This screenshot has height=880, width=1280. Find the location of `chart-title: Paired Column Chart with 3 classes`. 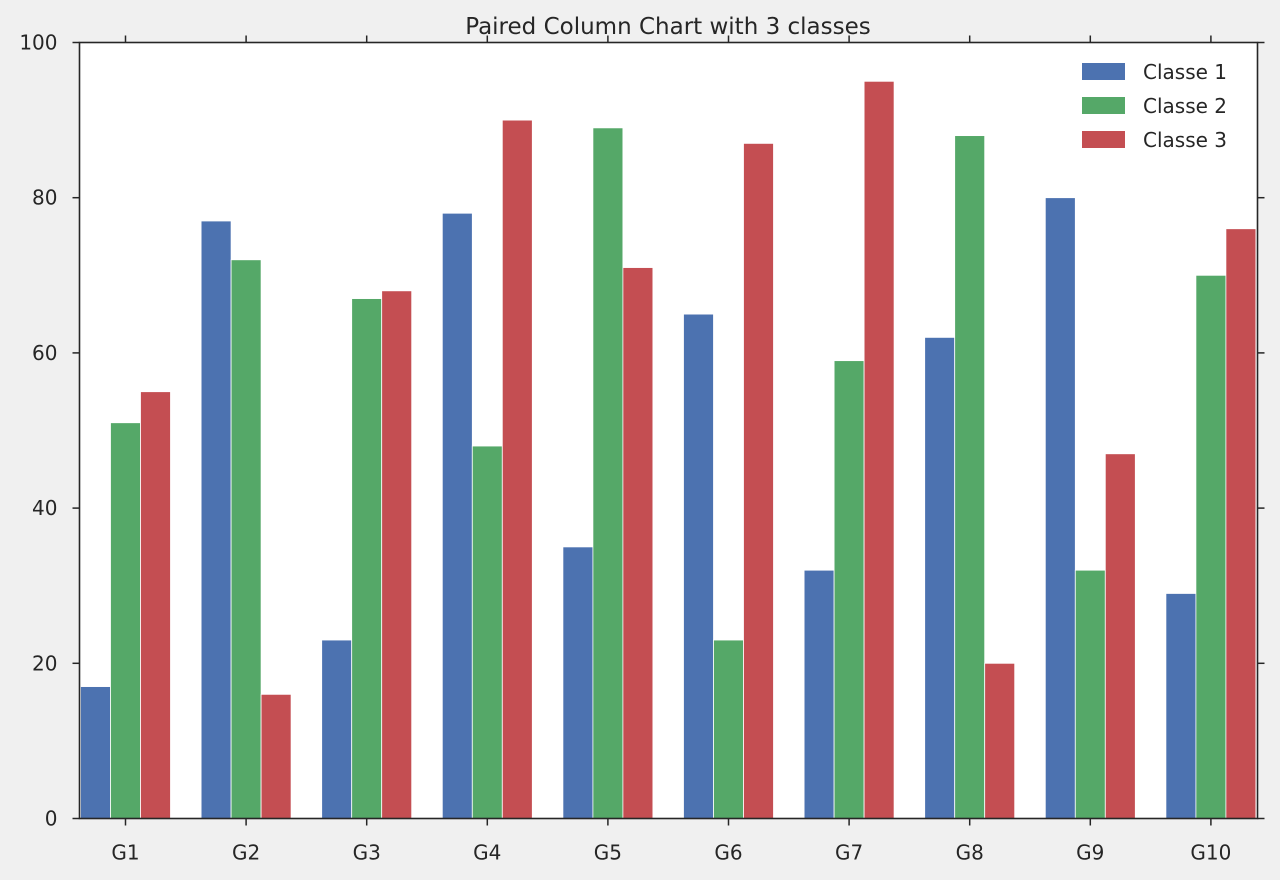

chart-title: Paired Column Chart with 3 classes is located at coordinates (668, 27).